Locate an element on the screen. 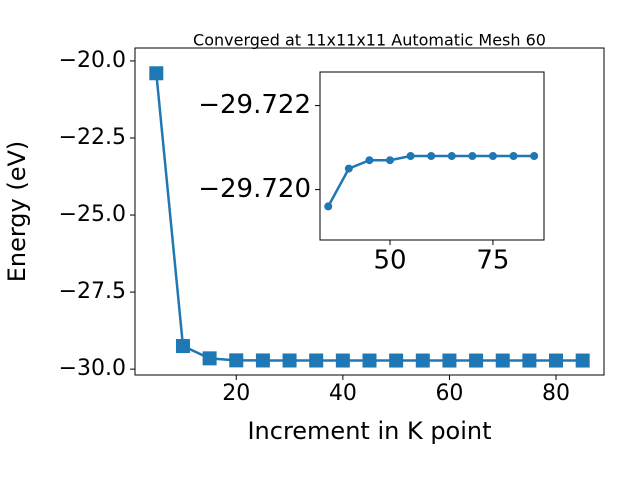  x-tick-label: 50 is located at coordinates (389, 261).